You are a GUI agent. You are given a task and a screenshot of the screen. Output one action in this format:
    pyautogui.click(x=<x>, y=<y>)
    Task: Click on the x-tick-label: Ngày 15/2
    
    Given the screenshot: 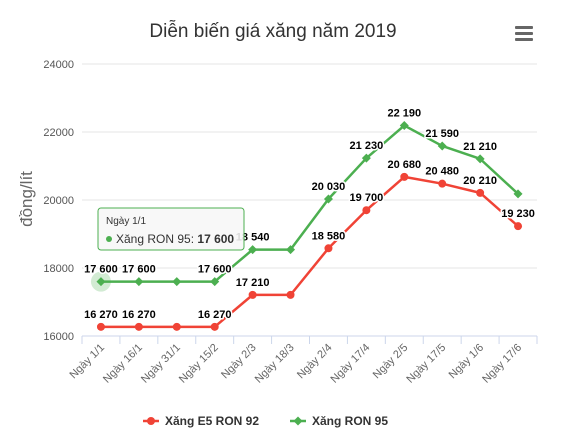 What is the action you would take?
    pyautogui.click(x=199, y=364)
    